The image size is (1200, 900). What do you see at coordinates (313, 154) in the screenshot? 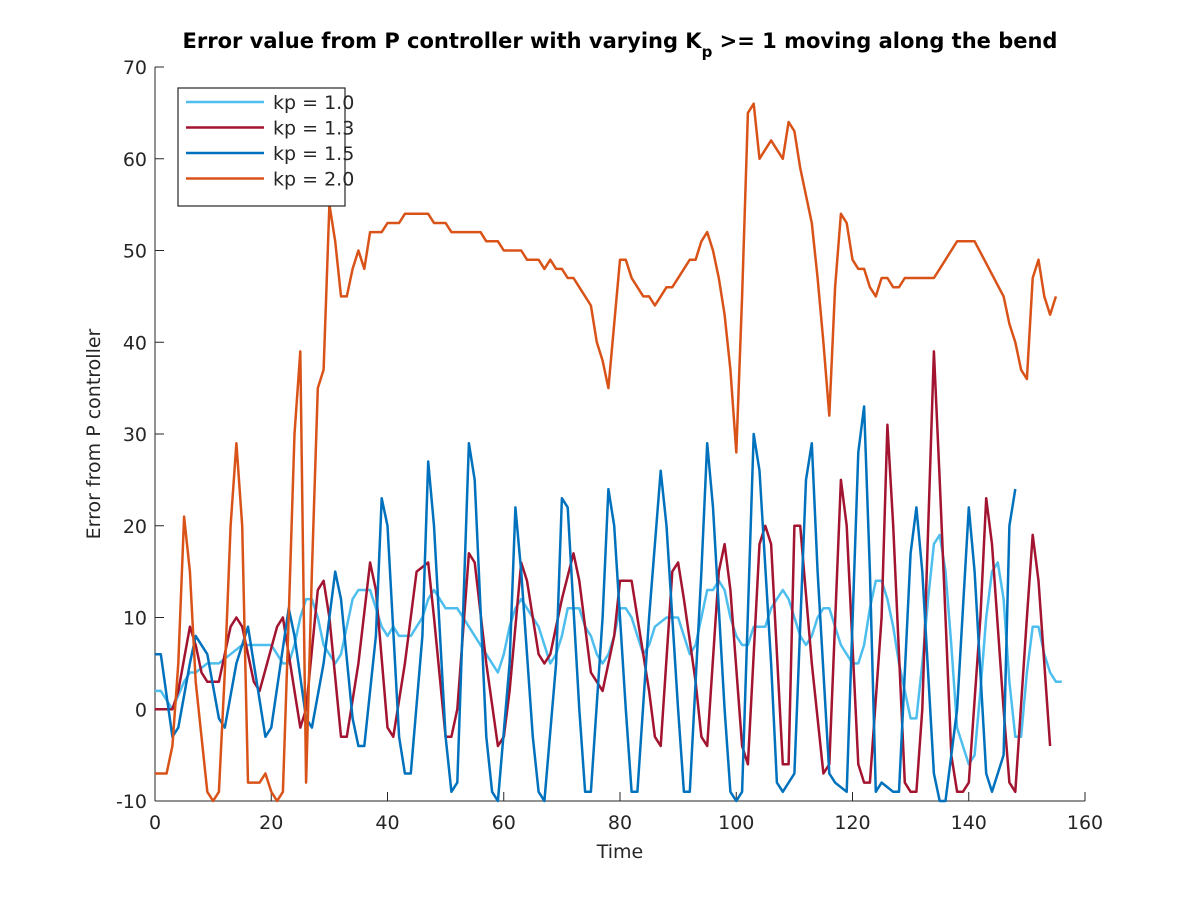
I see `legend-label: kp = 1.5` at bounding box center [313, 154].